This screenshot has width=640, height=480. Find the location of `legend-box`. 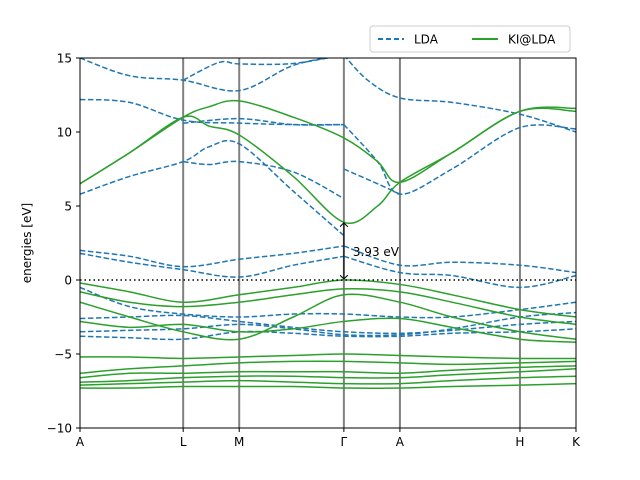

legend-box is located at coordinates (470, 39).